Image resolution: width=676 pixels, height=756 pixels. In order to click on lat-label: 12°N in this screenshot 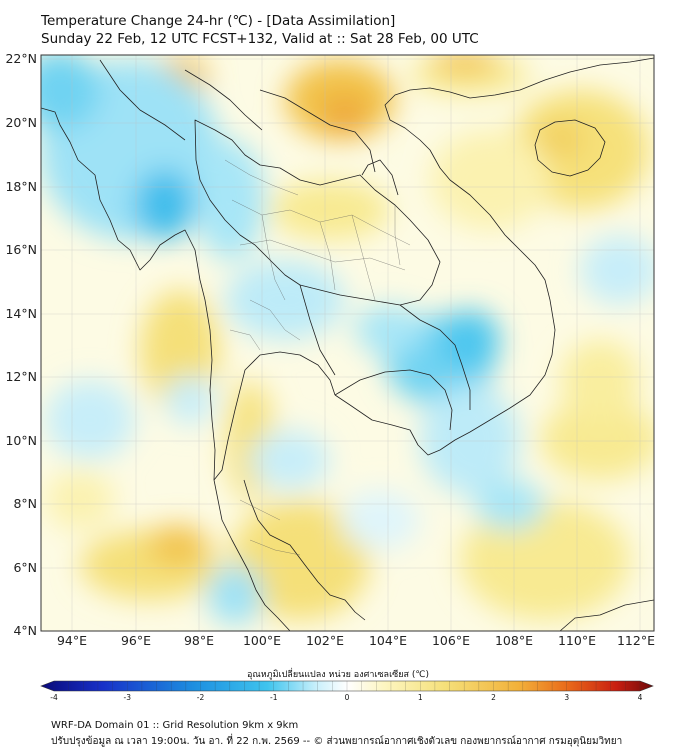, I will do `click(21, 376)`.